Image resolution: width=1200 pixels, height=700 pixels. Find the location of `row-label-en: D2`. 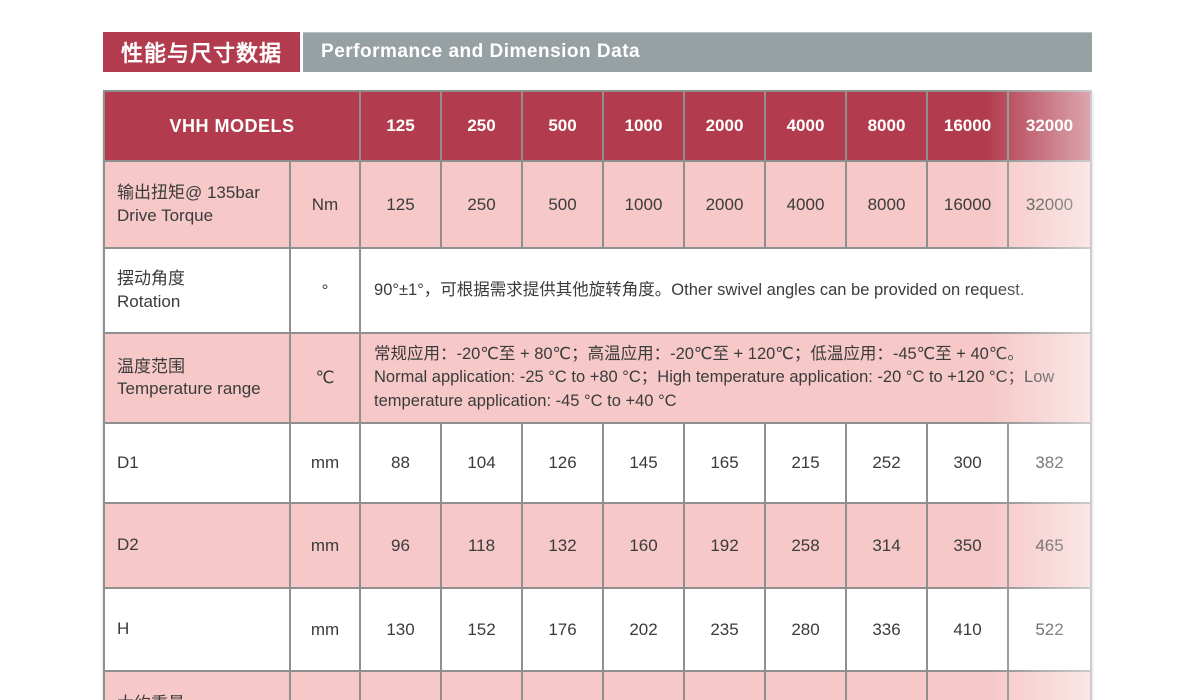

row-label-en: D2 is located at coordinates (128, 545).